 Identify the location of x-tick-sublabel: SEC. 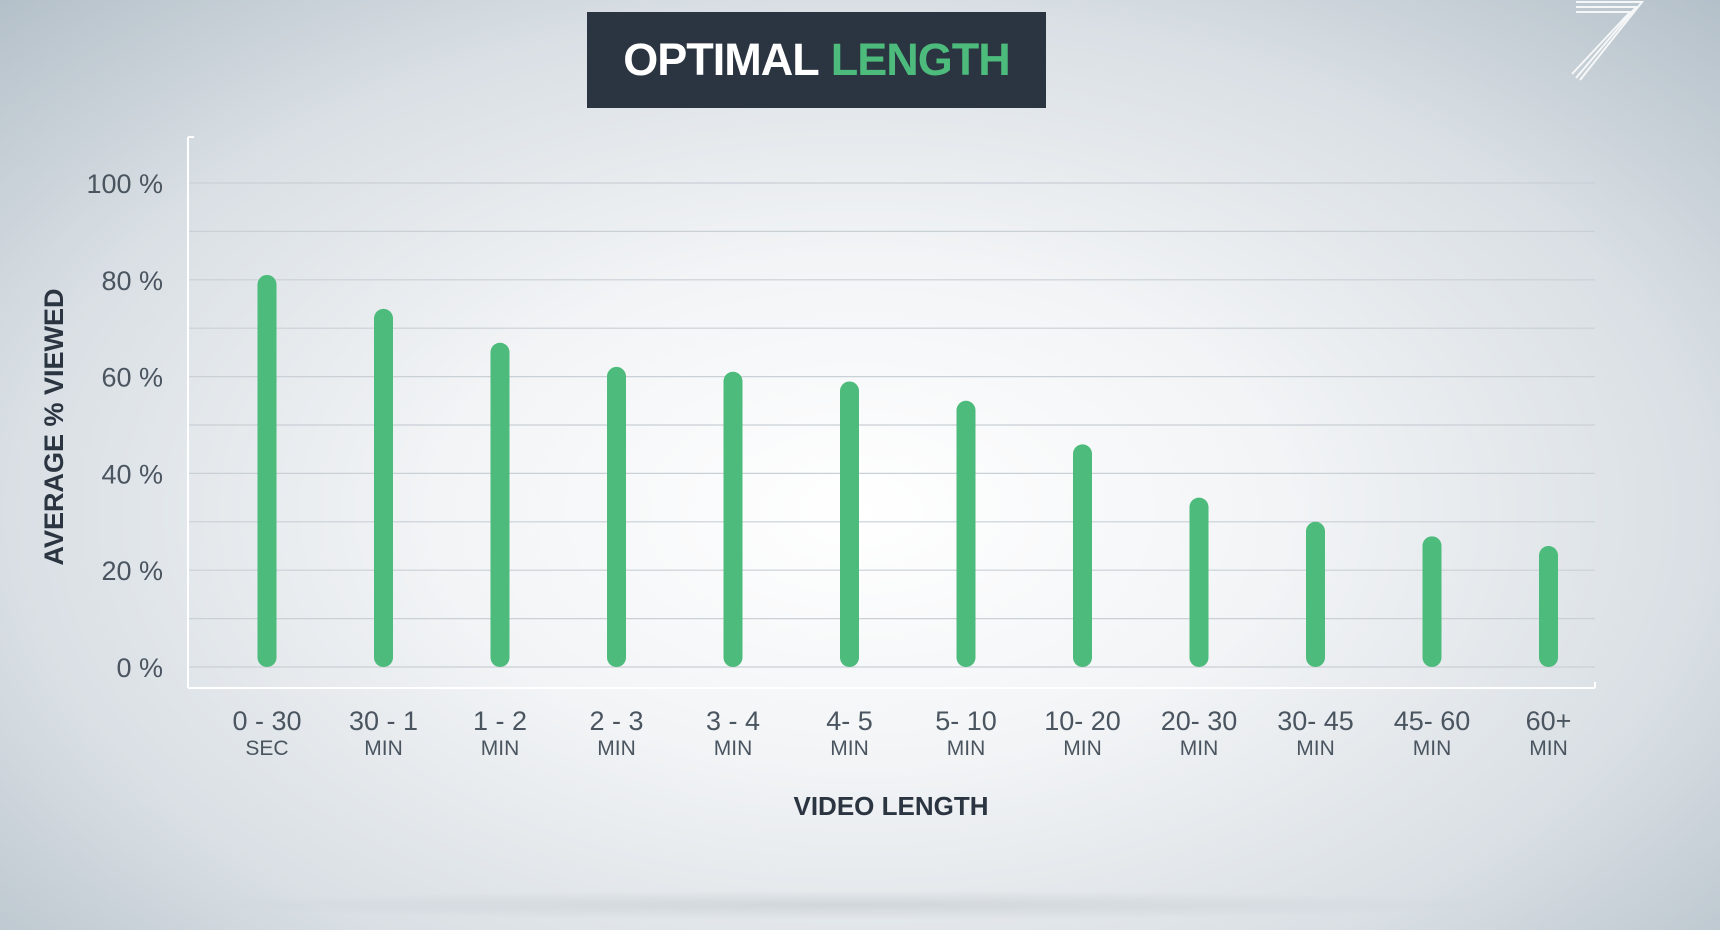
(266, 748).